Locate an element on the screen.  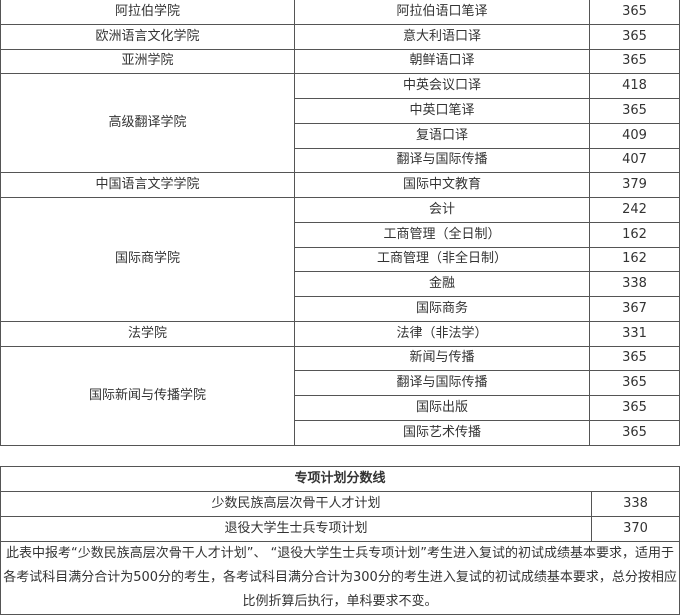
score: 367 is located at coordinates (634, 309).